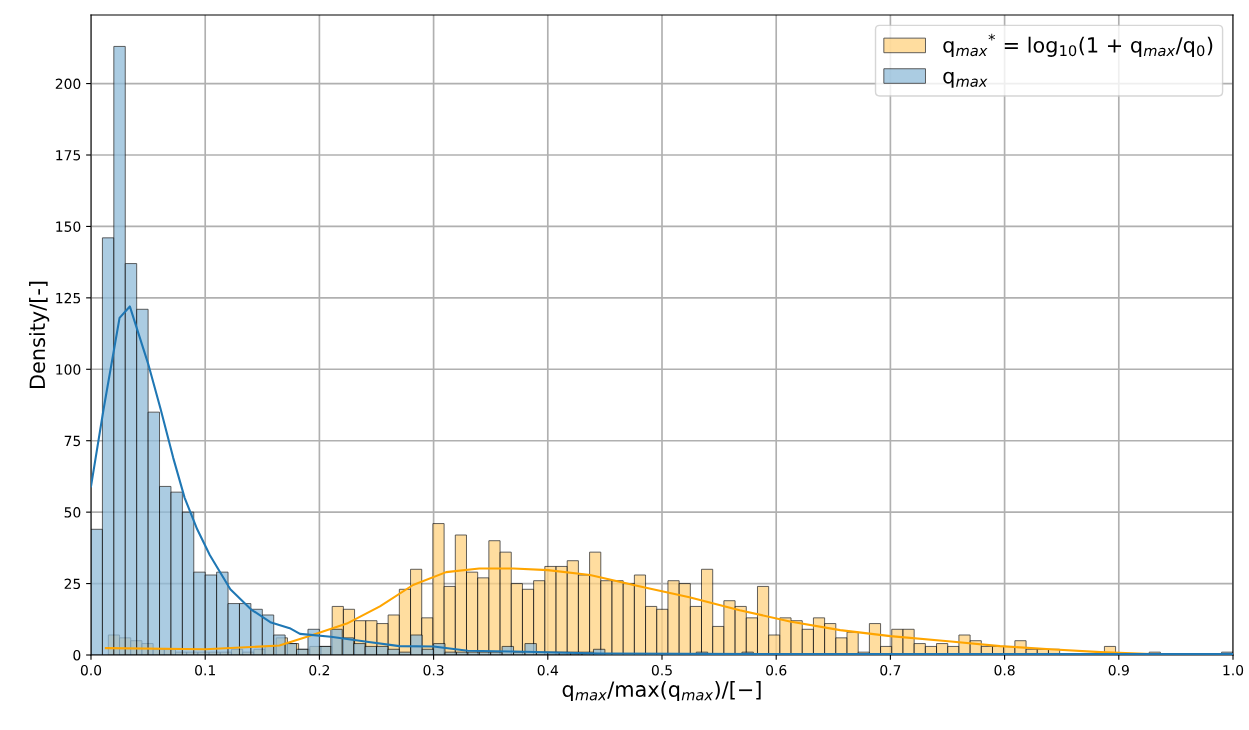 The width and height of the screenshot is (1249, 730). Describe the element at coordinates (68, 84) in the screenshot. I see `y-tick-label: 200` at that location.